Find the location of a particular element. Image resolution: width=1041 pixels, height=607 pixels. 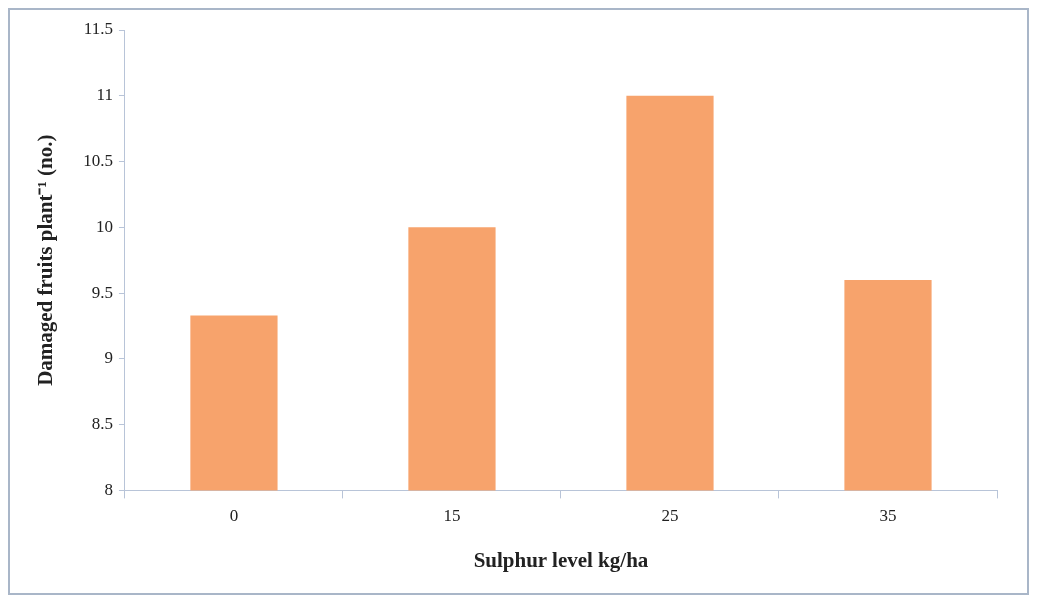

y-tick-label: 8.5 is located at coordinates (102, 424).